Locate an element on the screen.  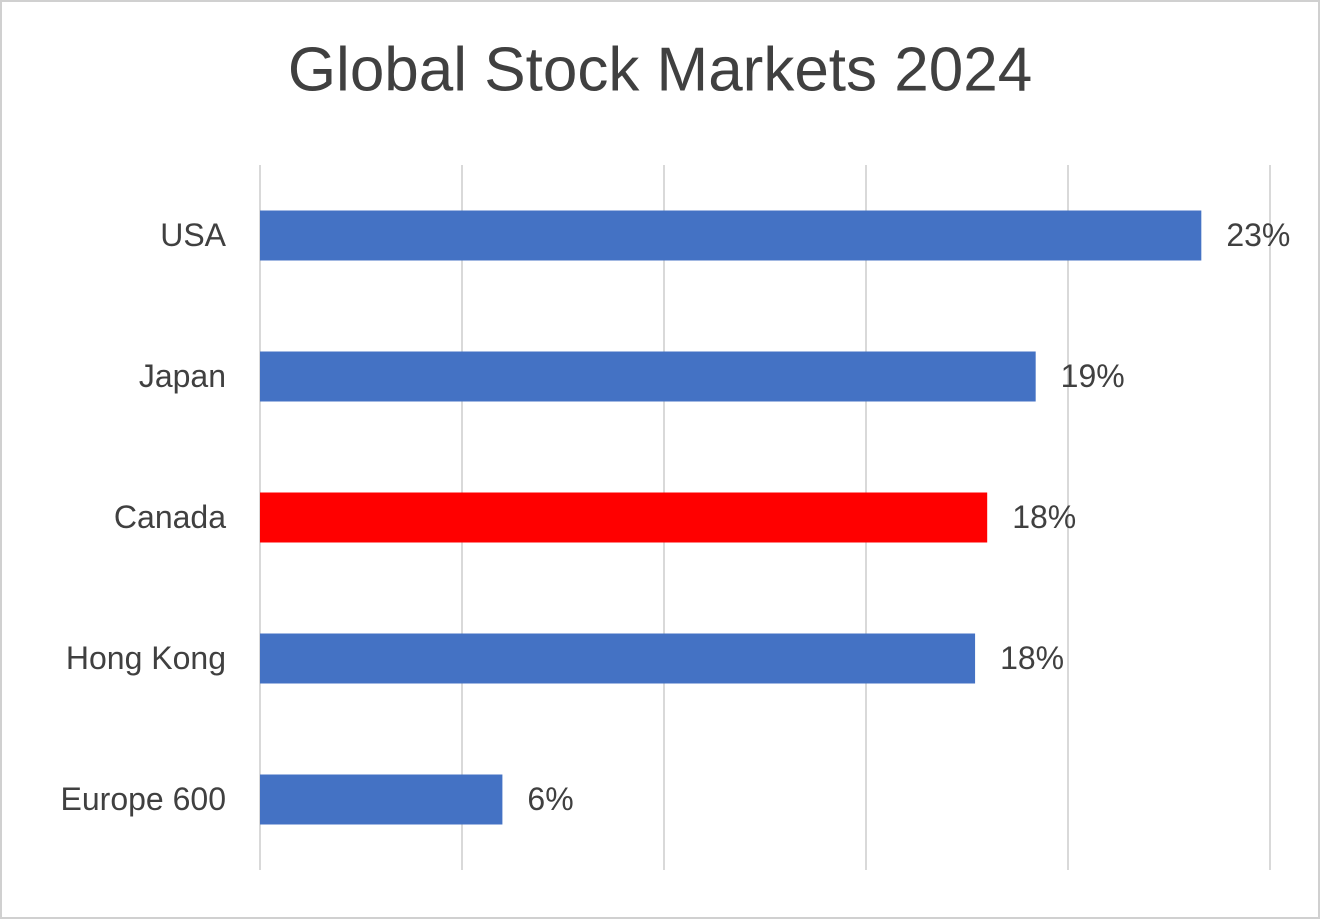
y-tick-label: Japan is located at coordinates (182, 376).